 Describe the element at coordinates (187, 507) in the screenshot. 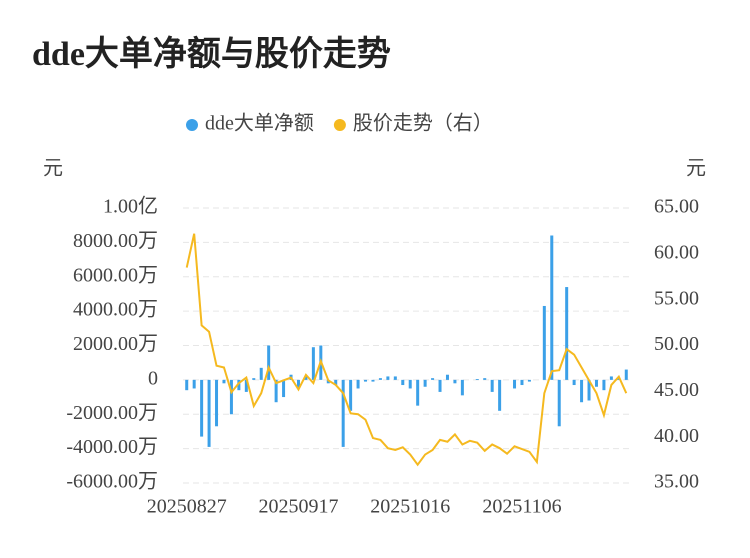

I see `x-tick-label: 20250827` at that location.